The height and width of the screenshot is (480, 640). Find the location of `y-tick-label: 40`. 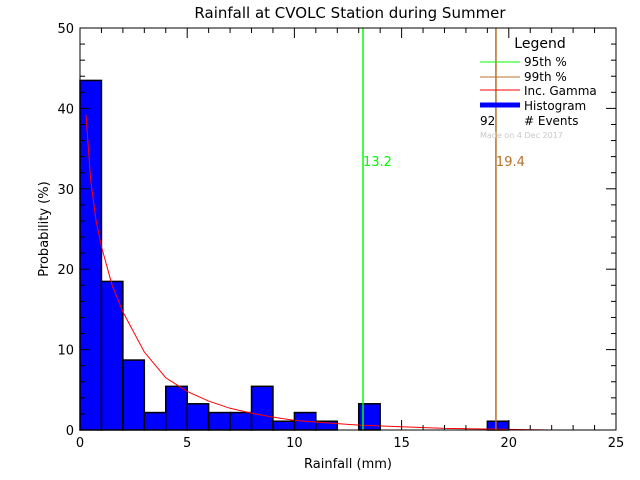

y-tick-label: 40 is located at coordinates (65, 109).